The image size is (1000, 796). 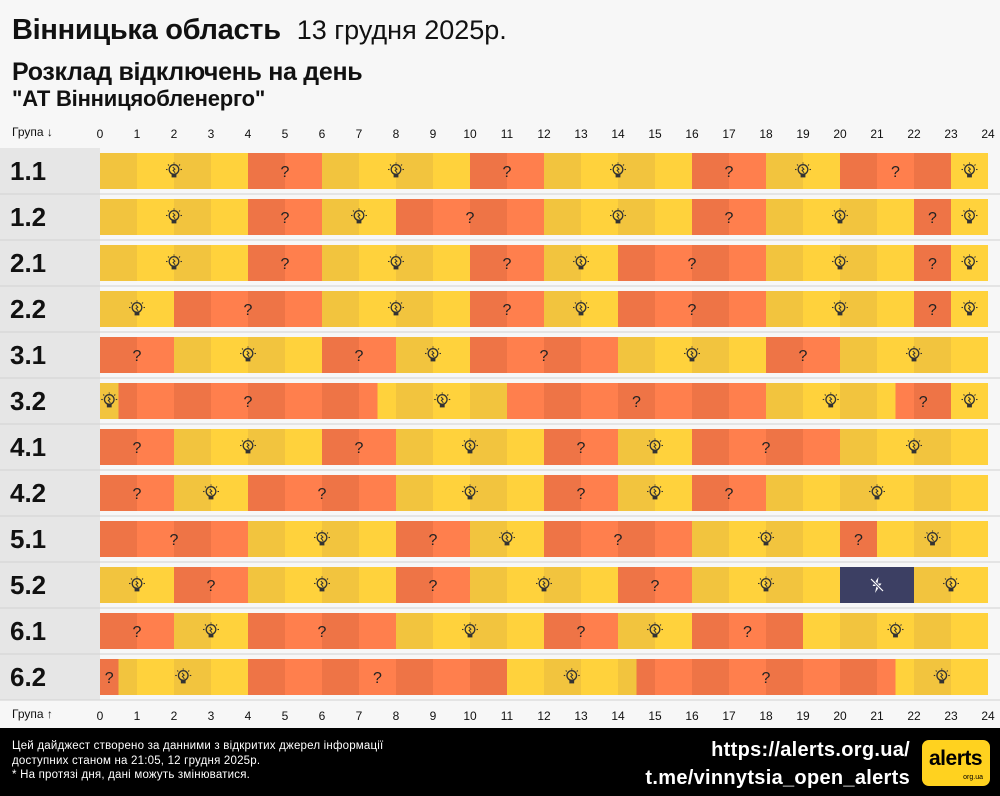 What do you see at coordinates (544, 716) in the screenshot?
I see `hour-tick-label-bottom: 12` at bounding box center [544, 716].